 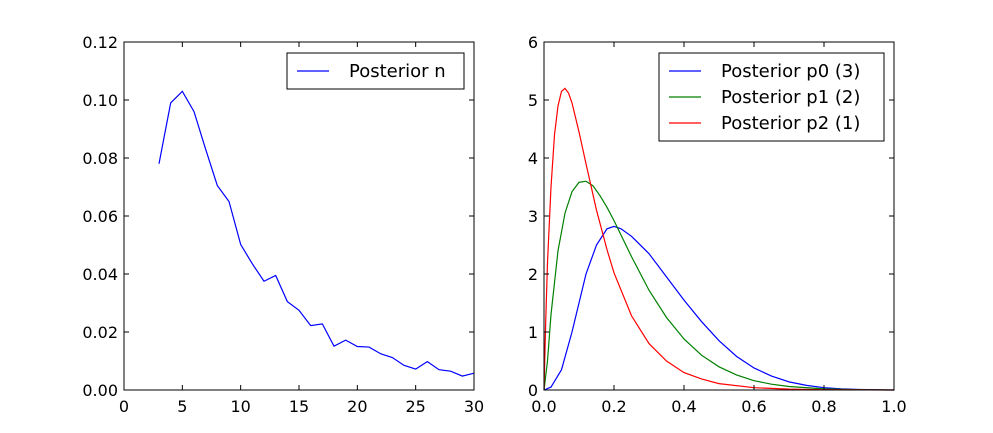 What do you see at coordinates (415, 406) in the screenshot?
I see `x-tick-label: 25` at bounding box center [415, 406].